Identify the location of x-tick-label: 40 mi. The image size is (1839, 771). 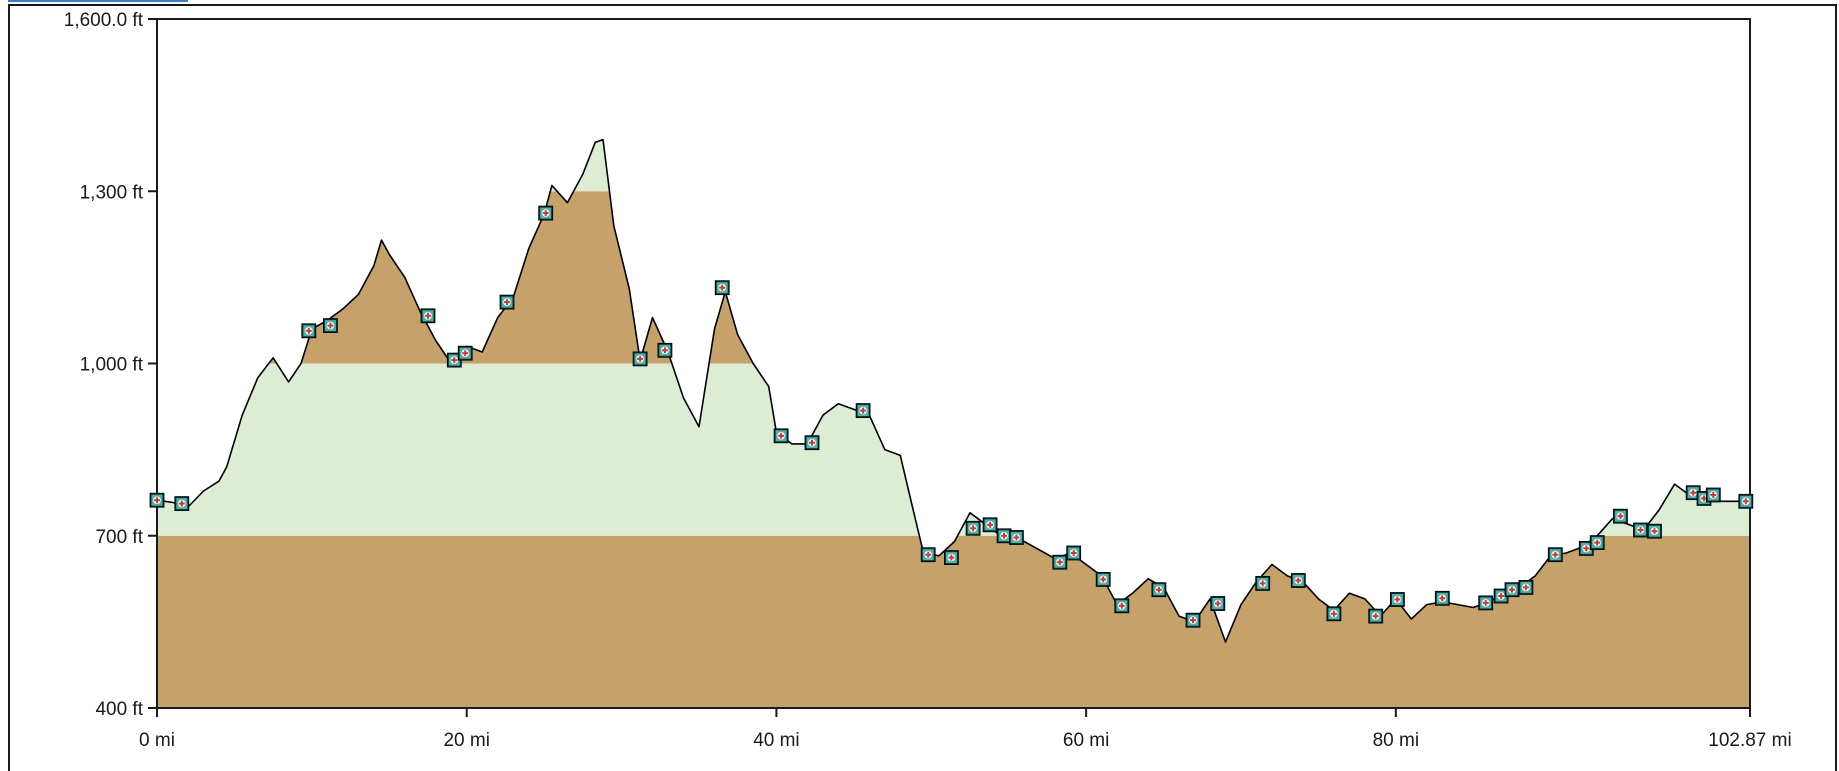
(776, 740).